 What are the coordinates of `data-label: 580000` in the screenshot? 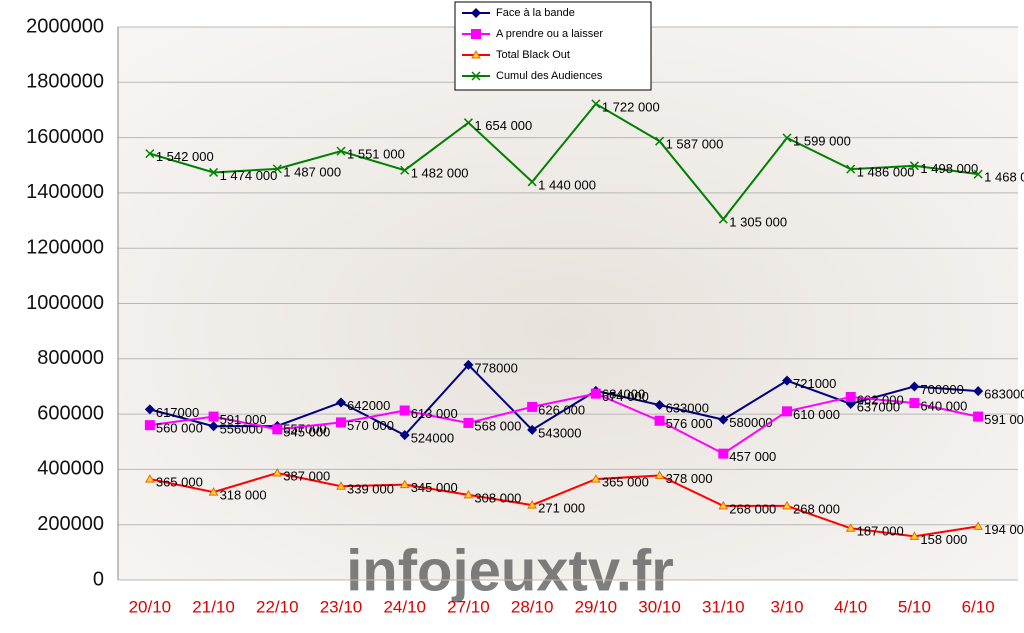 It's located at (750, 422).